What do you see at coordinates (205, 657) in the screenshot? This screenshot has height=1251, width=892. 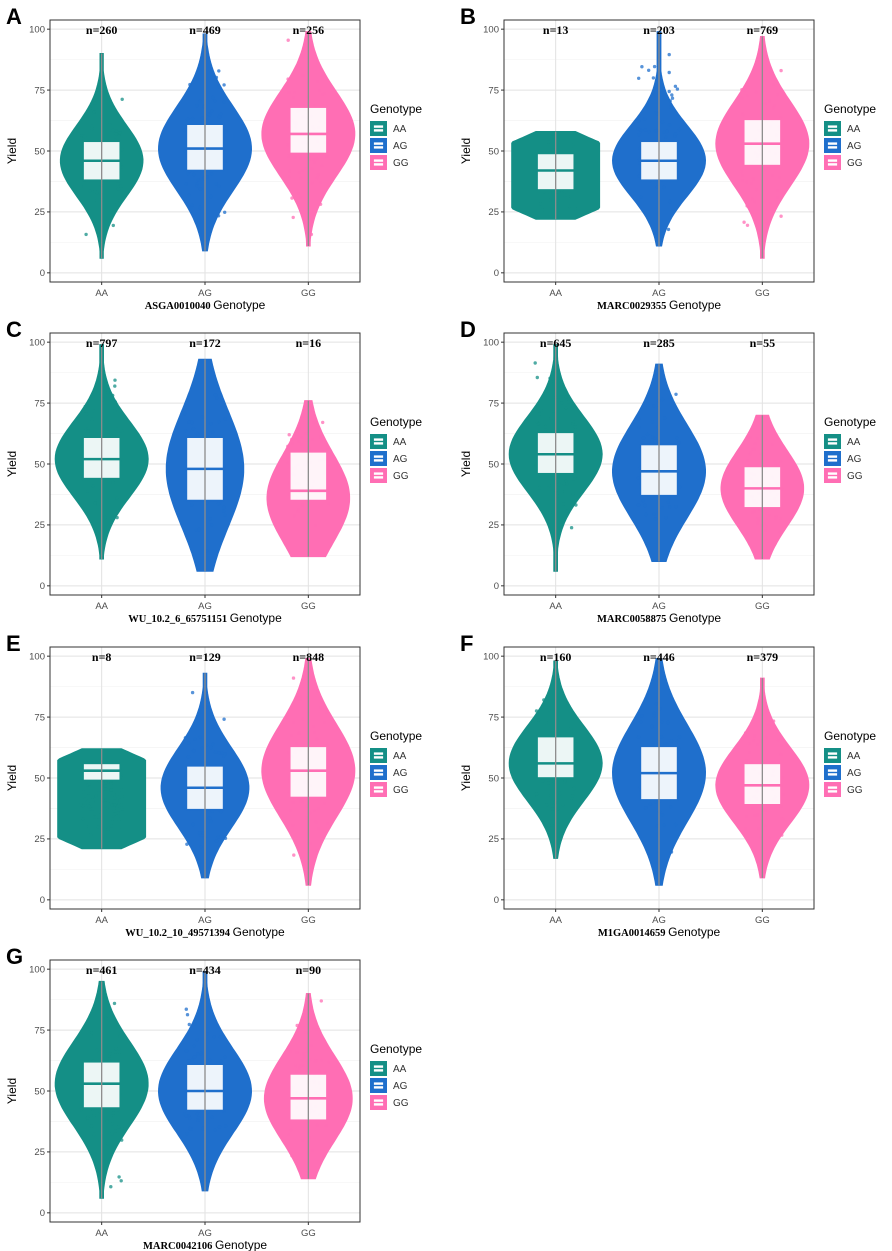 I see `count-label: n=129` at bounding box center [205, 657].